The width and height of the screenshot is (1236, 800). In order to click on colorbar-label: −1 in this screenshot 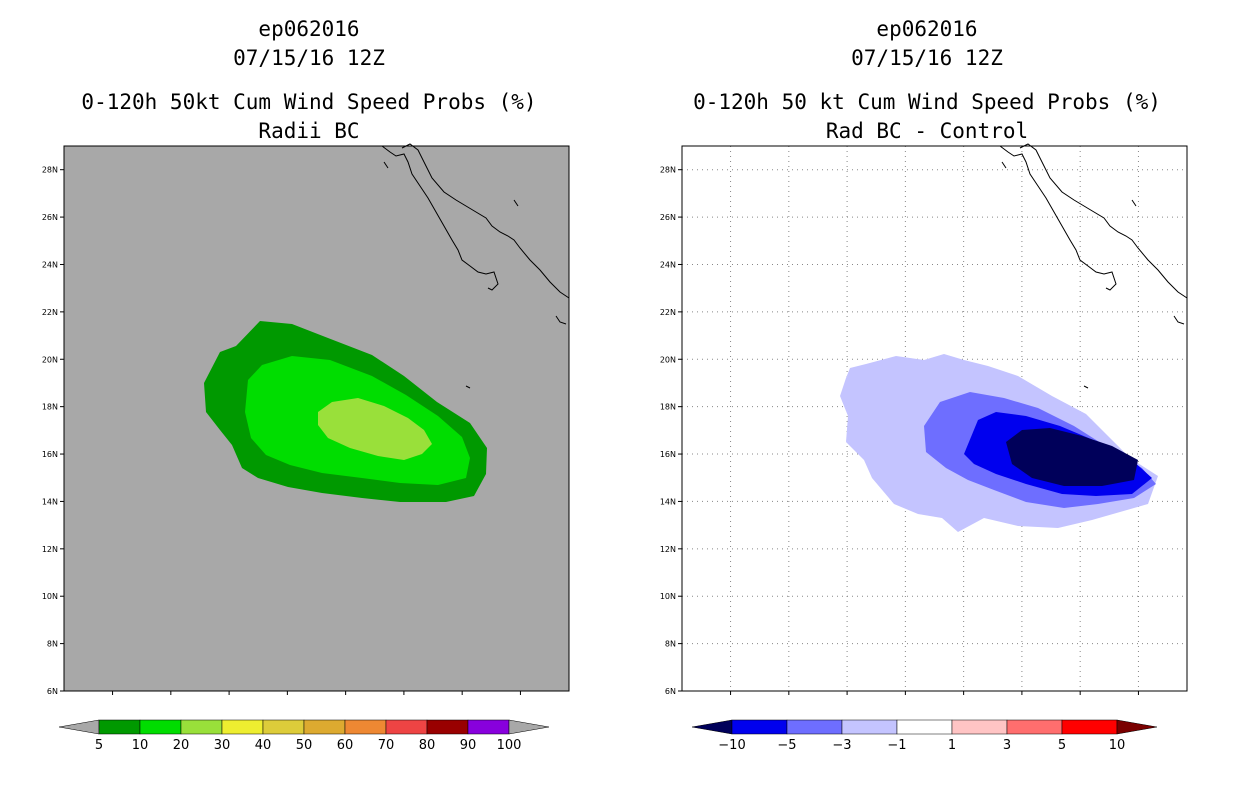, I will do `click(896, 745)`.